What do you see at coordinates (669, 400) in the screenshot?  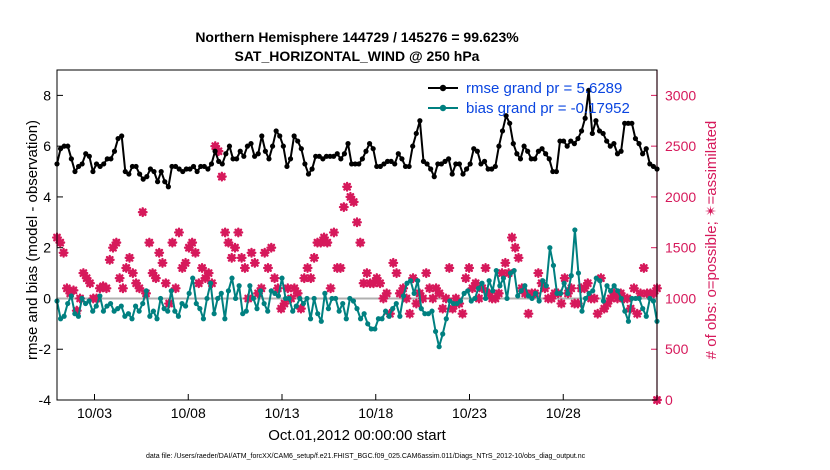 I see `right-y-tick-label: 0` at bounding box center [669, 400].